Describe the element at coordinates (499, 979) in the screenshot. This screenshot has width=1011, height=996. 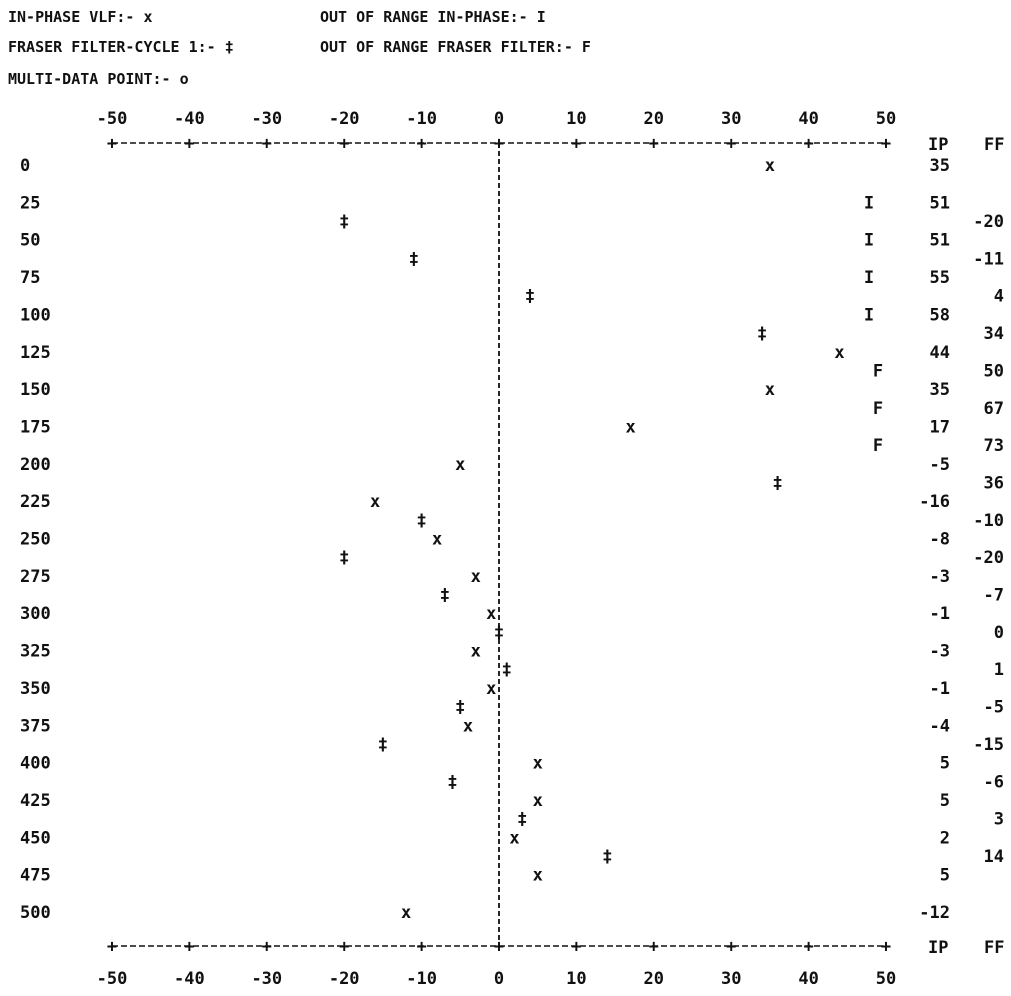
I see `x-tick-label-bottom: 0` at that location.